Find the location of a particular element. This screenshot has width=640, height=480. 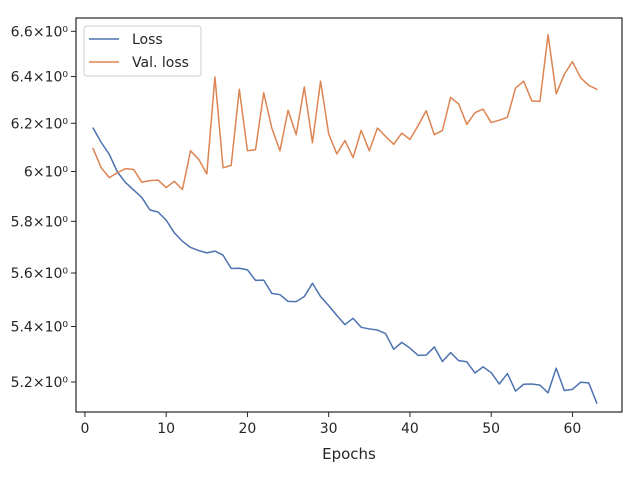

y-tick-label: 5.8×10⁰ is located at coordinates (40, 222).